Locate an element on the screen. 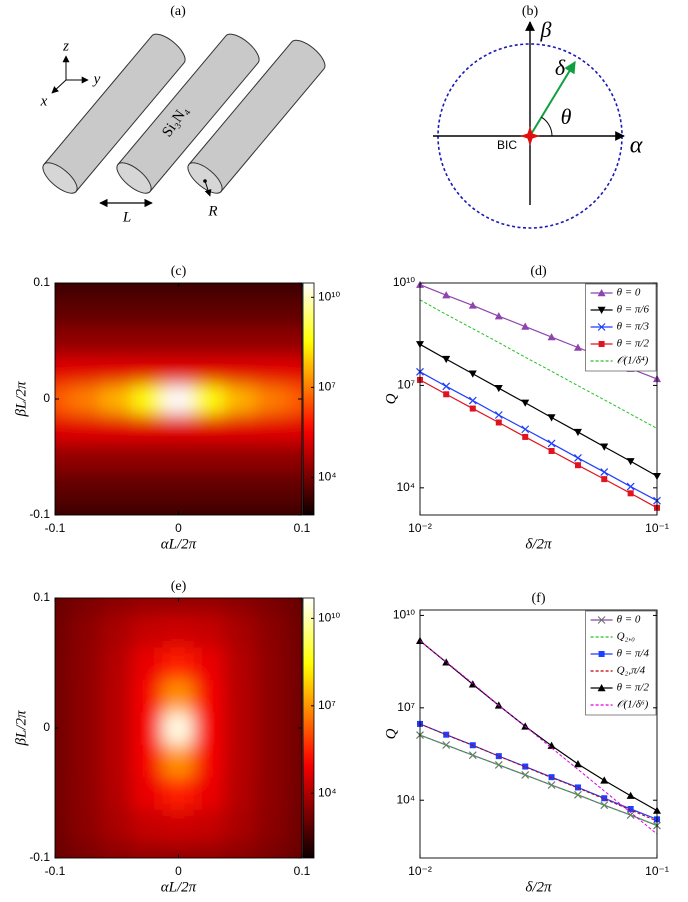 This screenshot has height=902, width=688. y-tick-label: 10¹⁰ is located at coordinates (404, 615).